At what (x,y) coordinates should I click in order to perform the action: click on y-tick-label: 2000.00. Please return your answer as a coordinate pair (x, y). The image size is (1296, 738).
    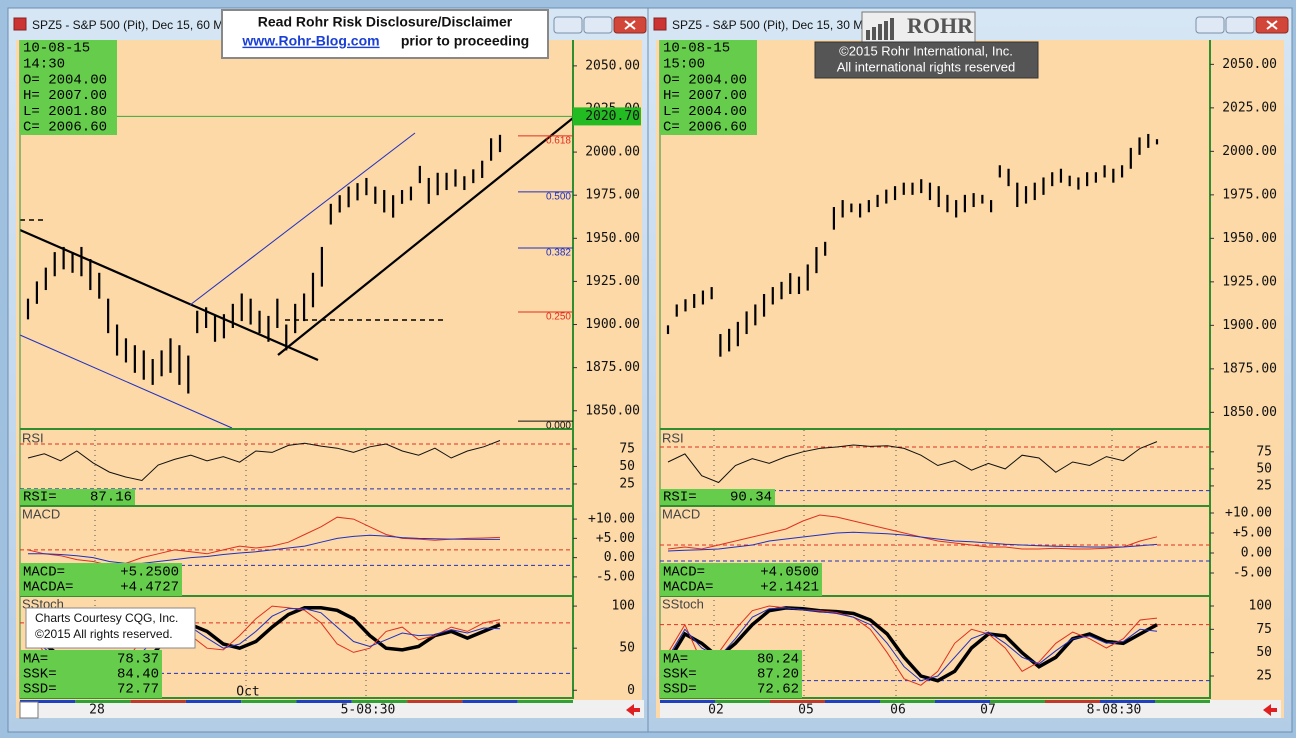
    Looking at the image, I should click on (1249, 151).